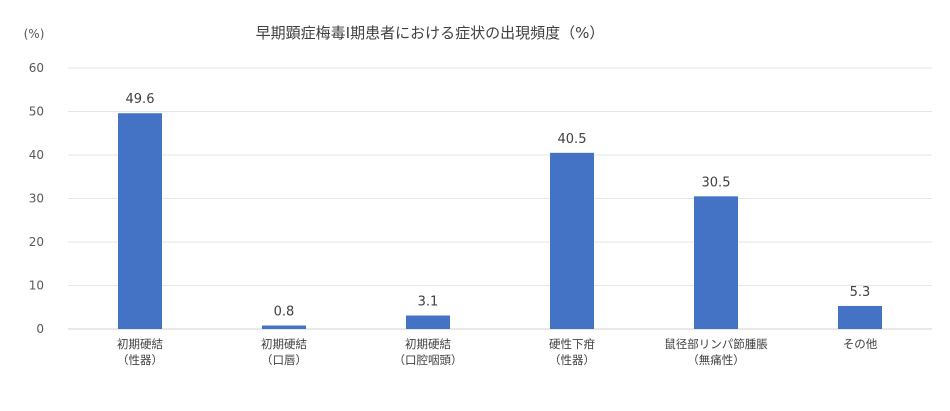 The width and height of the screenshot is (950, 411). I want to click on y-tick-label: 30, so click(36, 199).